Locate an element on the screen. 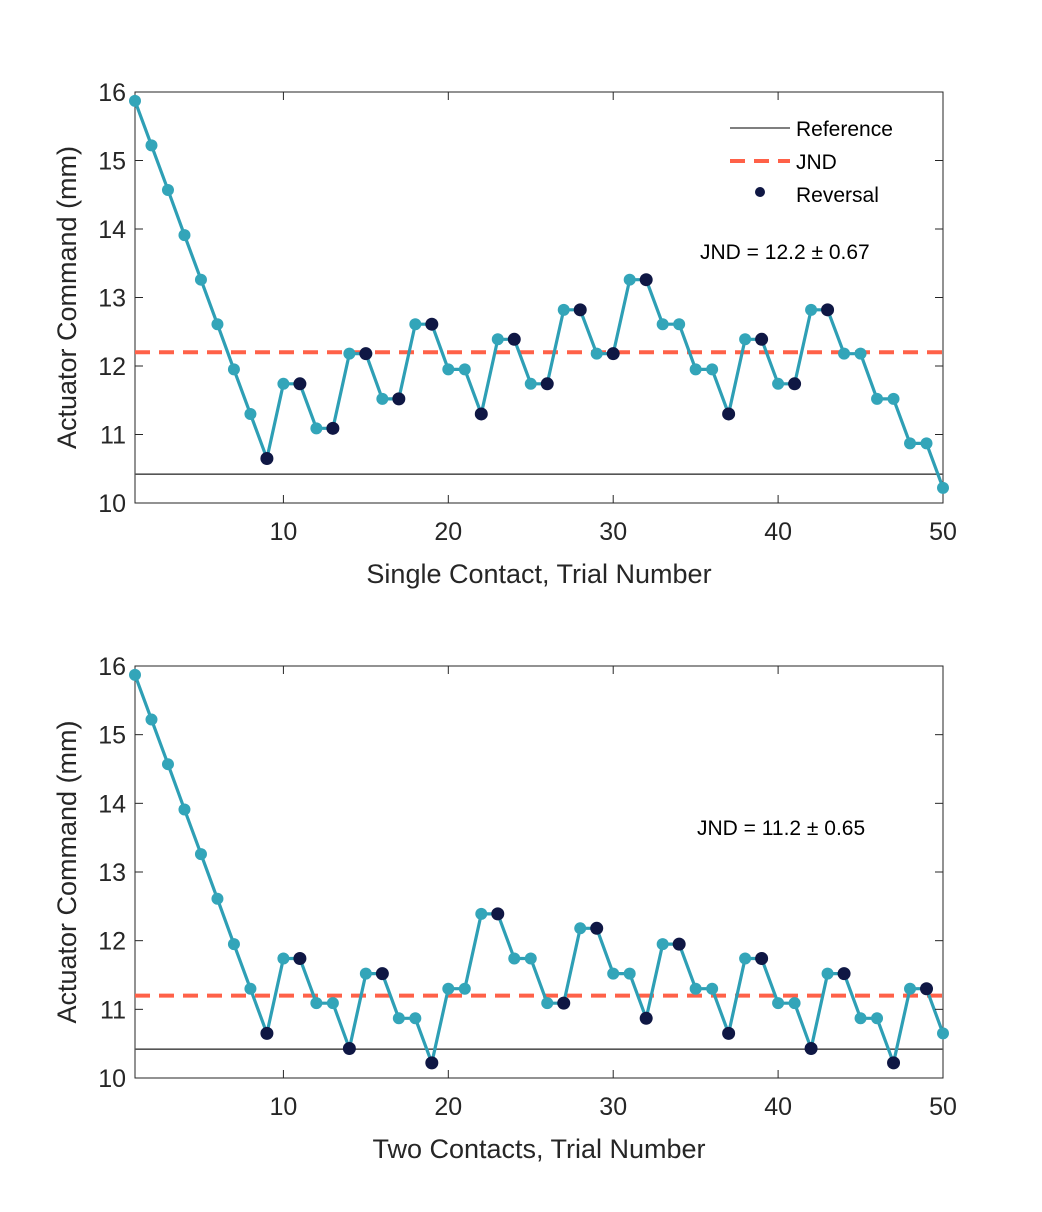 The width and height of the screenshot is (1042, 1212). y-tick-label: 15 is located at coordinates (112, 736).